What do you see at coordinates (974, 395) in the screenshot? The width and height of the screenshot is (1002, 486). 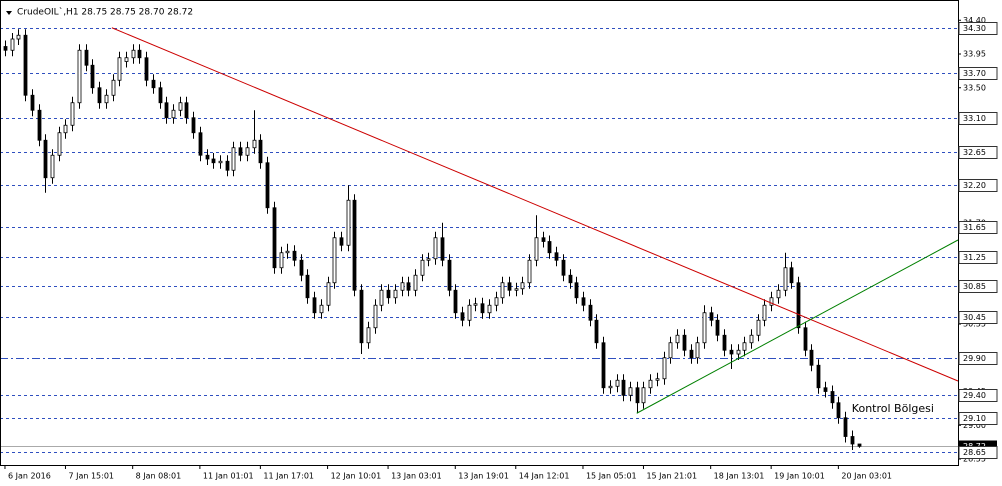 I see `level-label: 29.40` at bounding box center [974, 395].